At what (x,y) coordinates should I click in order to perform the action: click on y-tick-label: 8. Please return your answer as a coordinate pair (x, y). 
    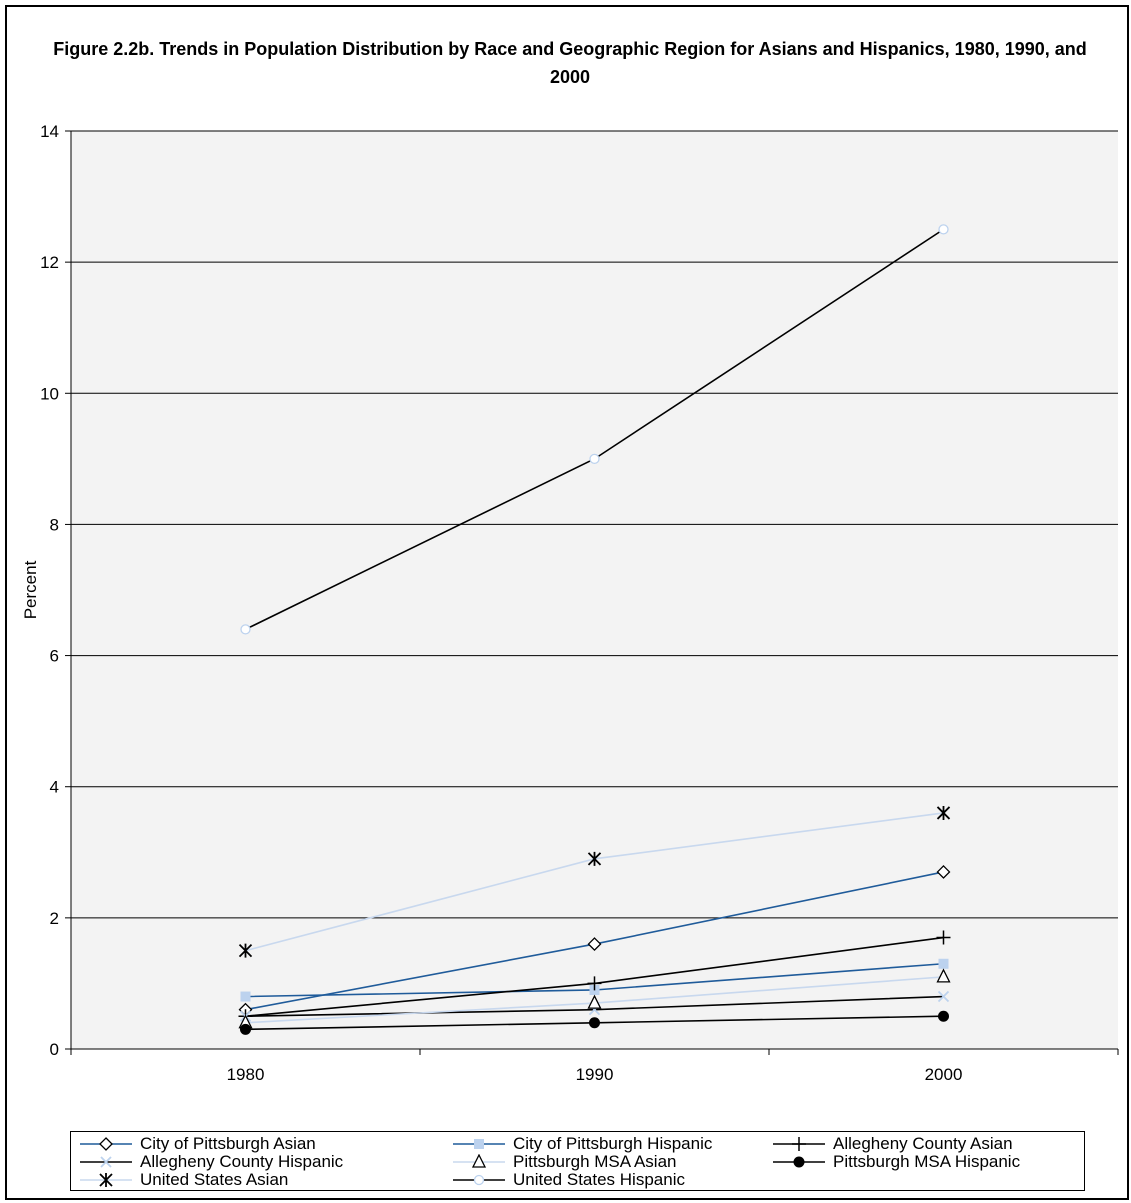
    Looking at the image, I should click on (54, 524).